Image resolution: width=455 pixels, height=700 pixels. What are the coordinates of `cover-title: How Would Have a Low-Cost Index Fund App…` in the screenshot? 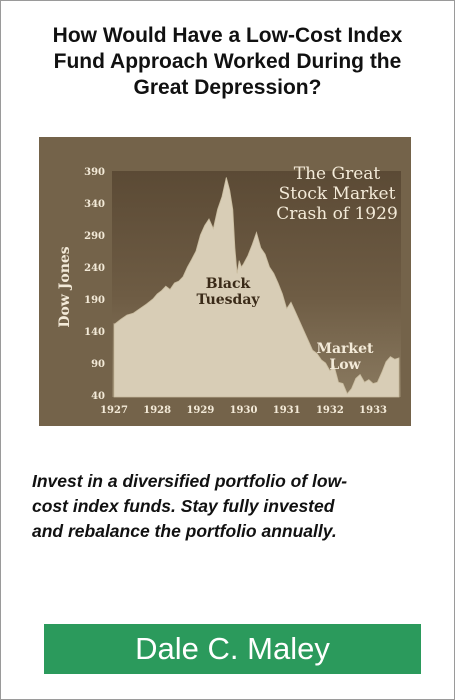 It's located at (227, 62).